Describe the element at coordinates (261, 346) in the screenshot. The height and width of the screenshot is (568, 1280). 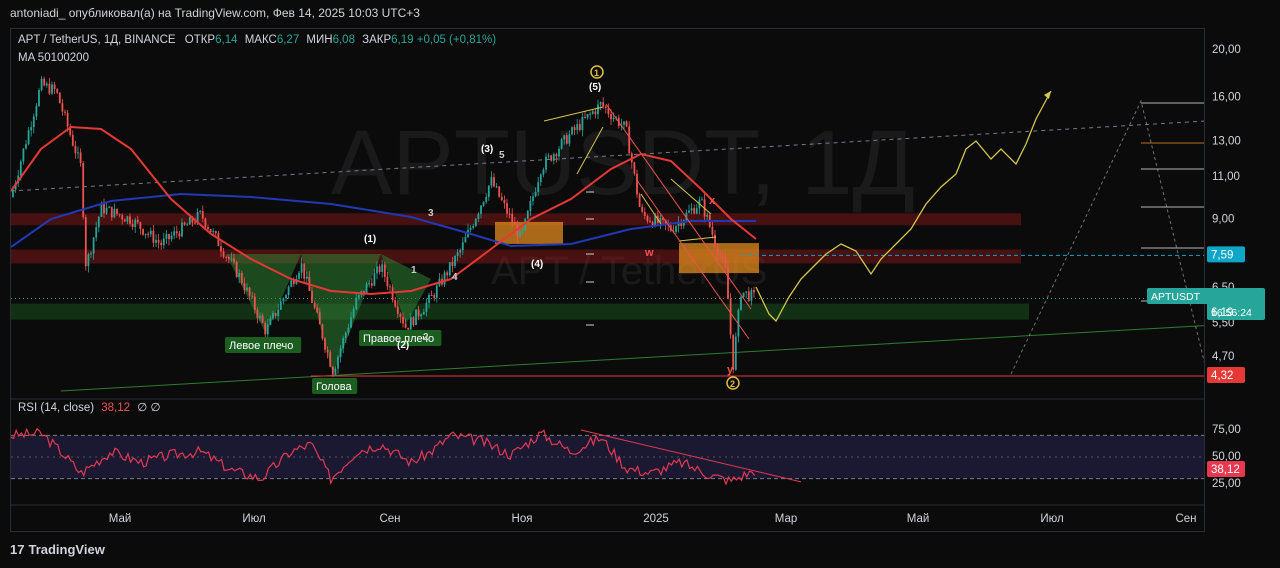
I see `label-left-shoulder-text: Левое плечо` at that location.